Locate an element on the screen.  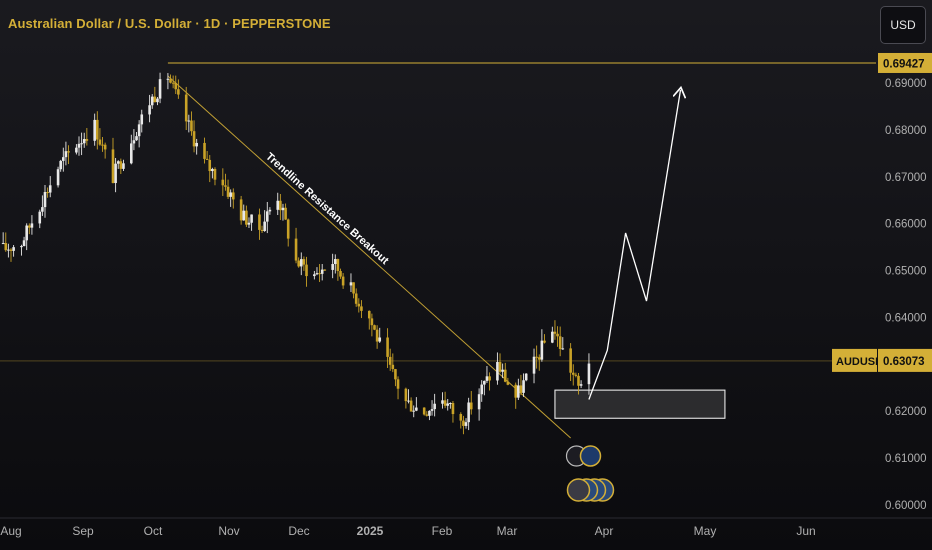
y-tick-0: 0.69000 is located at coordinates (906, 84).